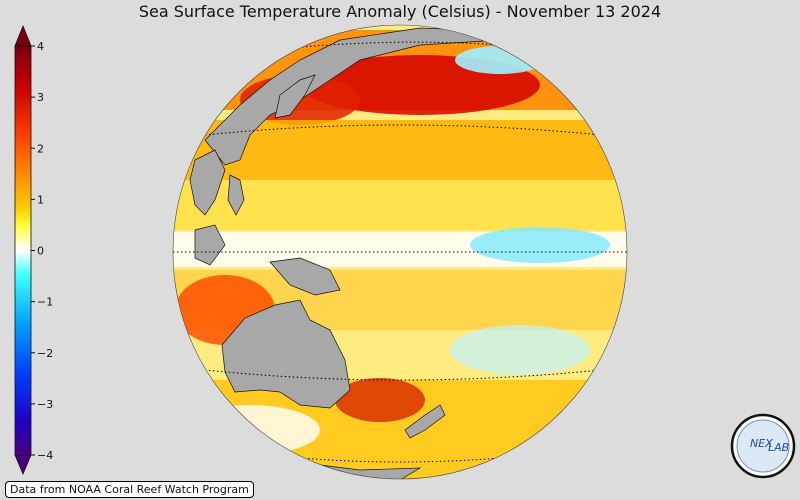 This screenshot has height=500, width=800. I want to click on anomaly-hotspot-tasman, so click(380, 400).